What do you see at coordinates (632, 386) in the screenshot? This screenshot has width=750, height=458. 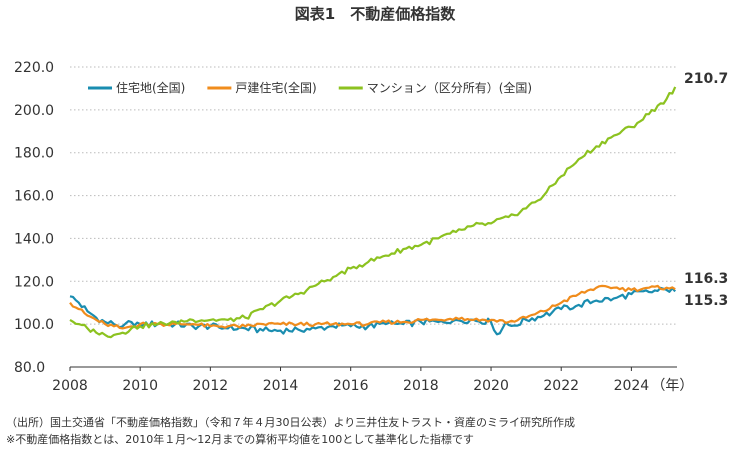 I see `x-tick-label: 2024` at bounding box center [632, 386].